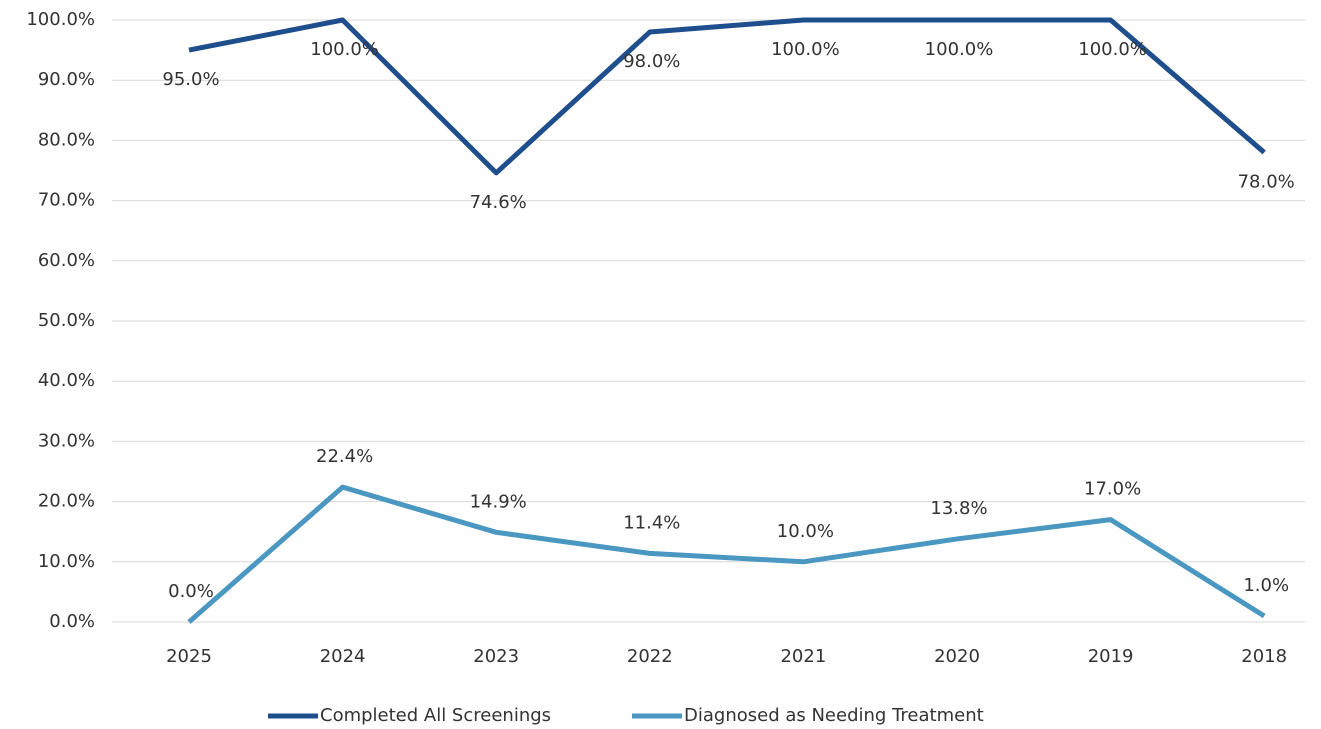 The width and height of the screenshot is (1321, 729). I want to click on y-tick-label: 90.0%, so click(66, 79).